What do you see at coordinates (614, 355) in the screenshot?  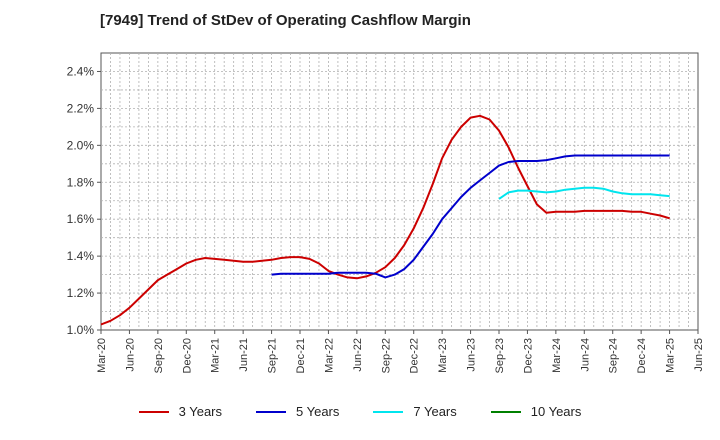 I see `x-tick-label: Sep-24` at bounding box center [614, 355].